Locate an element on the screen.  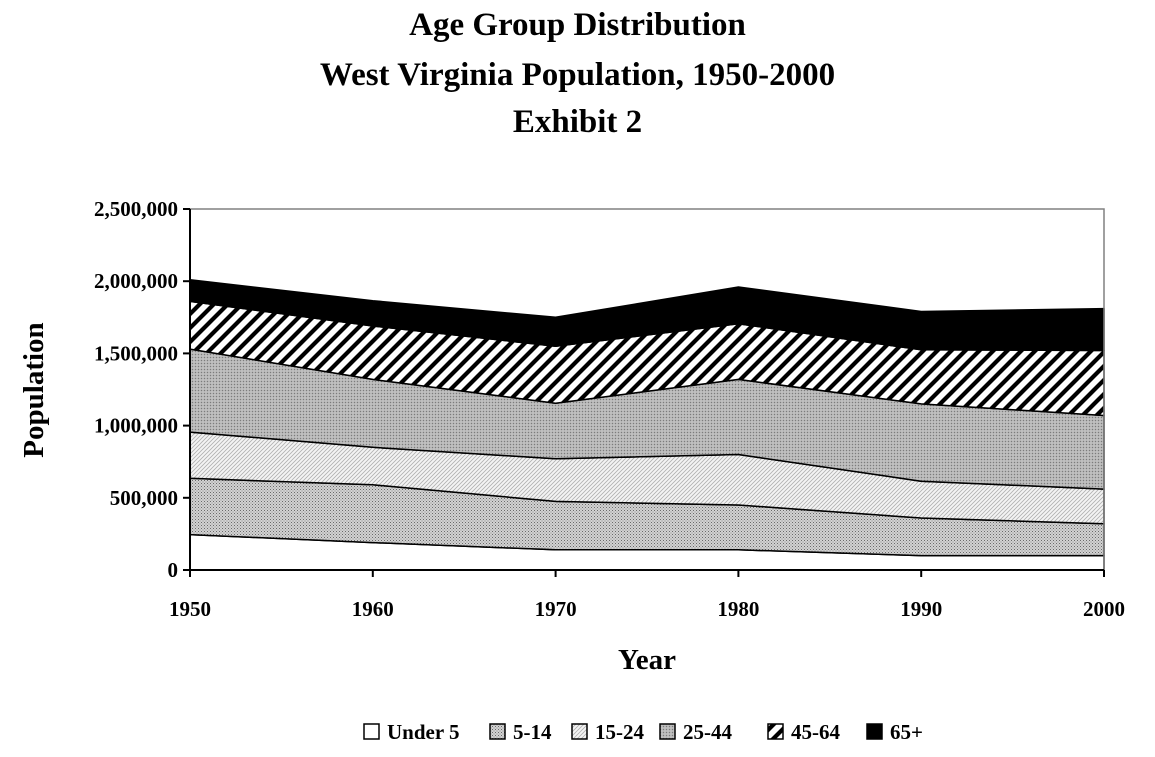
x-tick-label: 1950 is located at coordinates (190, 609).